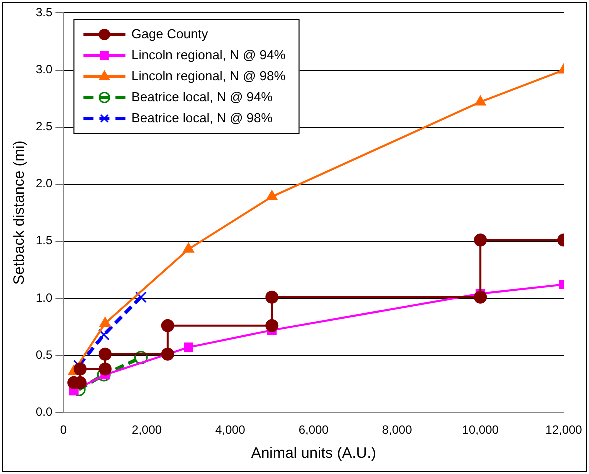 The image size is (589, 474). Describe the element at coordinates (44, 69) in the screenshot. I see `y-tick-label: 3.0` at that location.